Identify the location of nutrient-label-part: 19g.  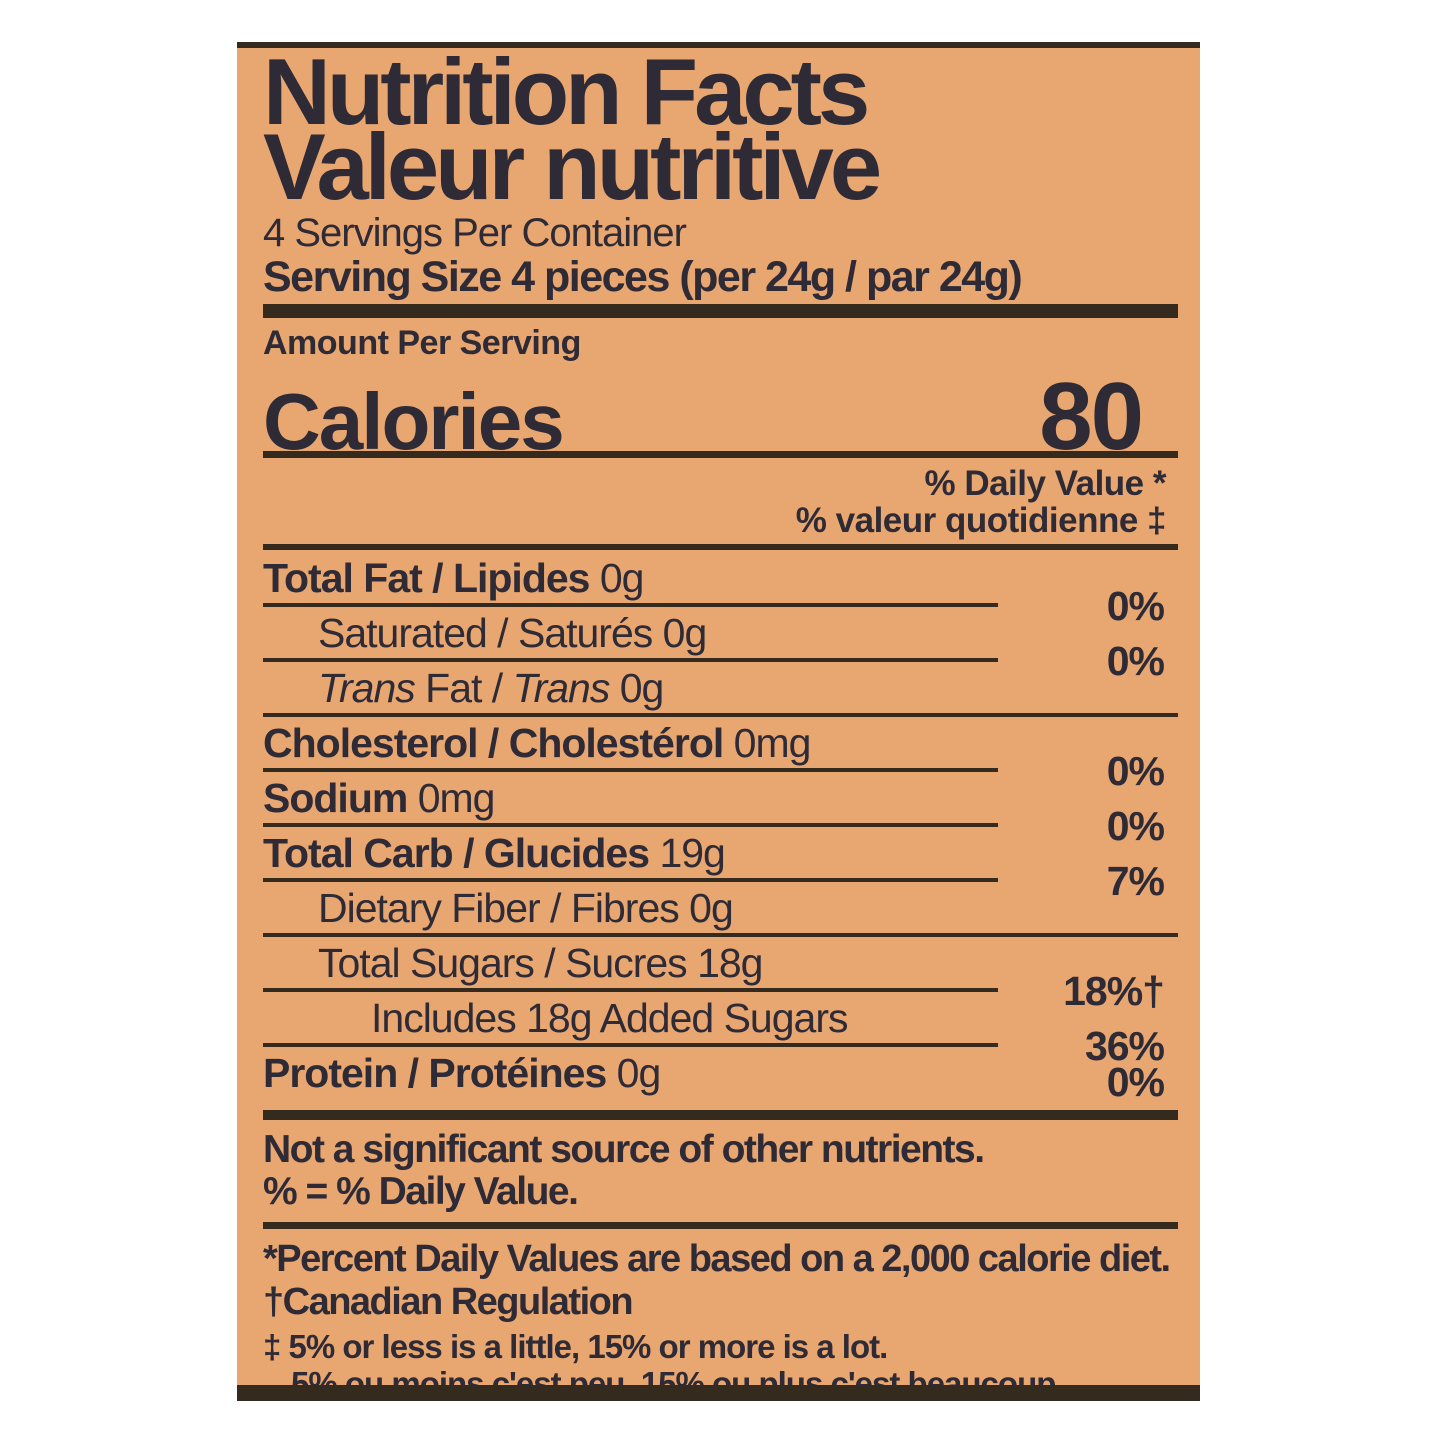
(687, 853).